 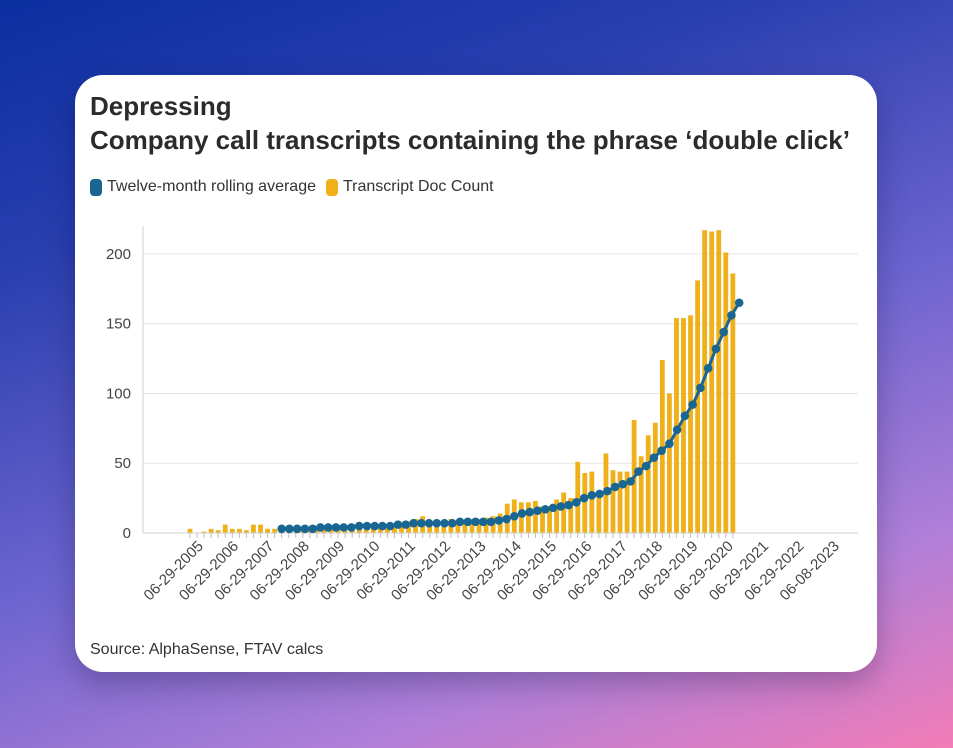 I want to click on y-tick-label: 50, so click(x=122, y=463).